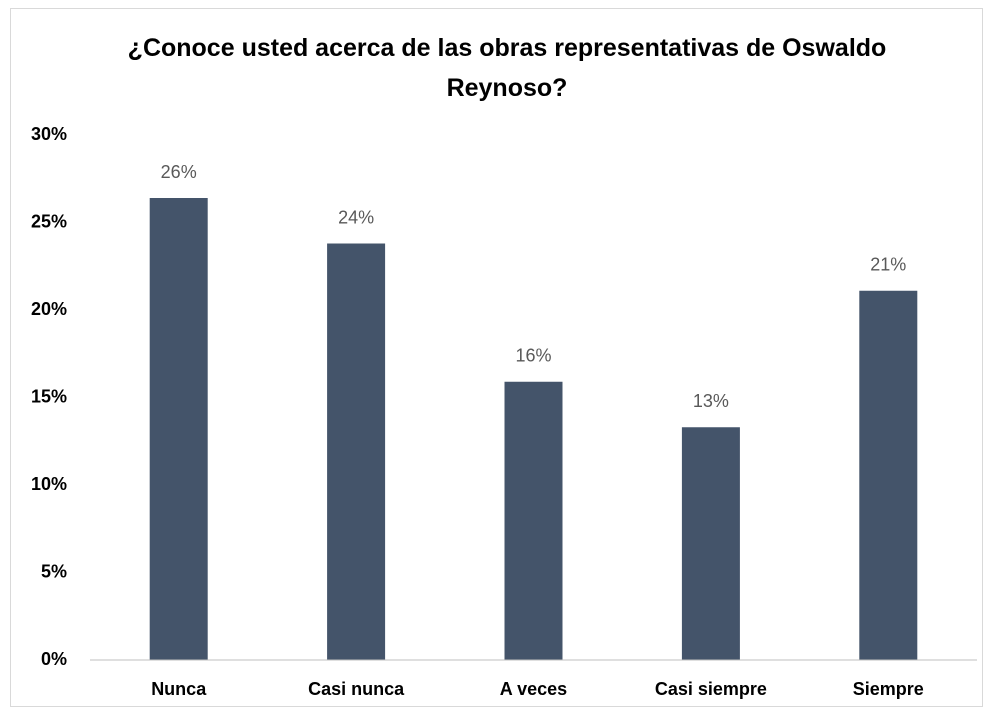 The image size is (994, 715). I want to click on y-tick-label: 30%, so click(49, 134).